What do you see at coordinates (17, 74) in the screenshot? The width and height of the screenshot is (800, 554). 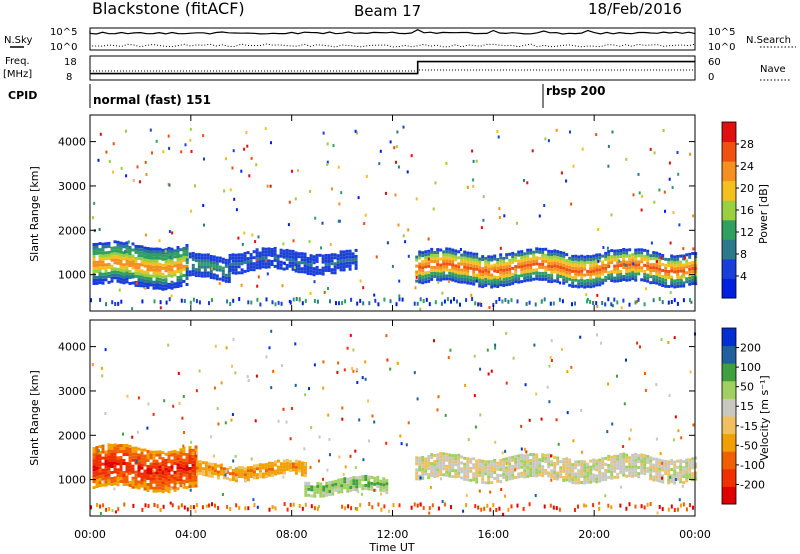 I see `freq-unit: [MHz]` at bounding box center [17, 74].